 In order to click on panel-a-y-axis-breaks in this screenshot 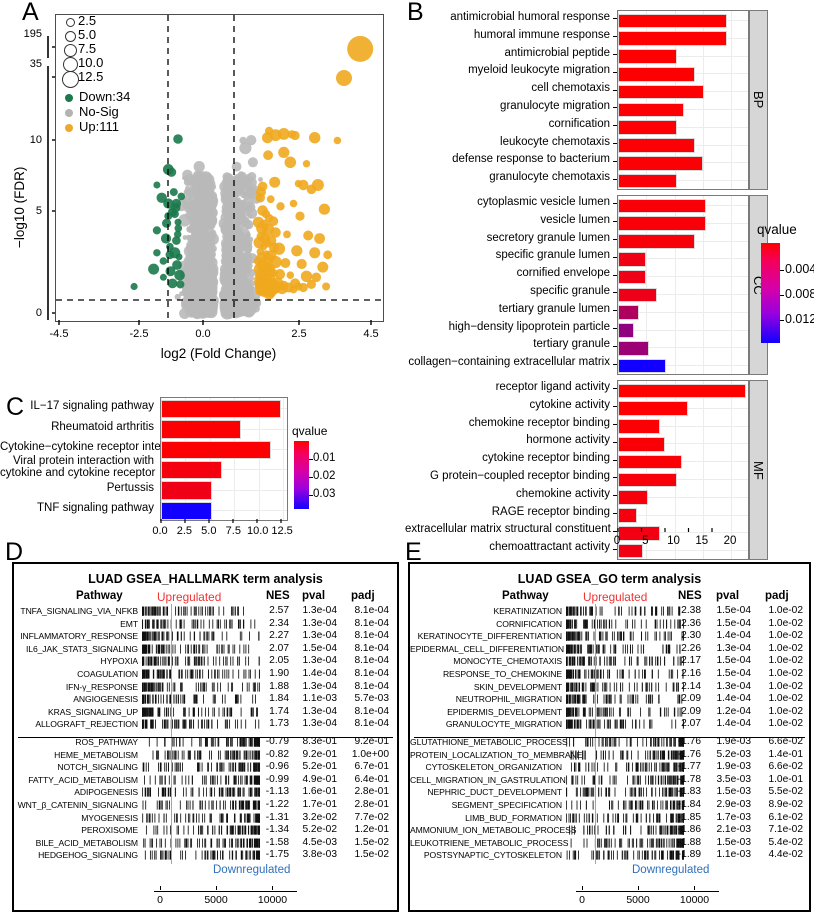, I will do `click(51, 178)`.